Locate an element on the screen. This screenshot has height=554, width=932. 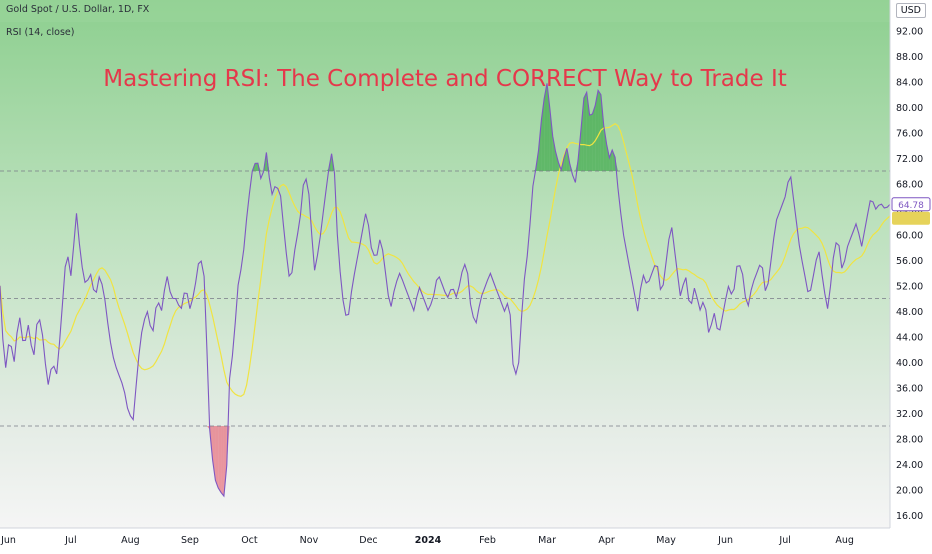
y-tick-label: 56.00 is located at coordinates (909, 261).